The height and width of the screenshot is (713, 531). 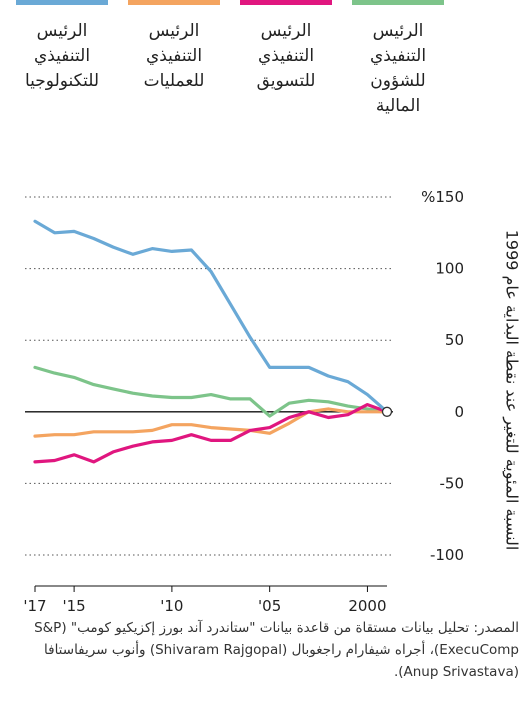 I want to click on legend-swatch-coo, so click(x=174, y=2).